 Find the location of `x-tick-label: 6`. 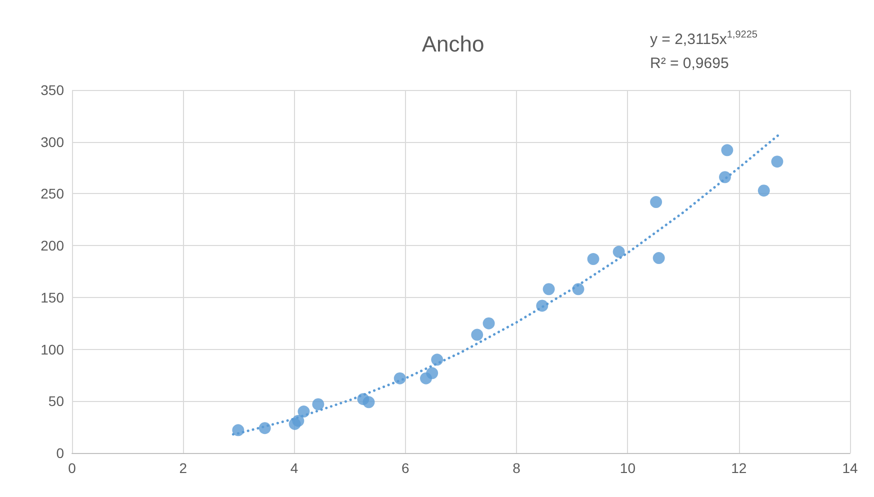

x-tick-label: 6 is located at coordinates (406, 468).